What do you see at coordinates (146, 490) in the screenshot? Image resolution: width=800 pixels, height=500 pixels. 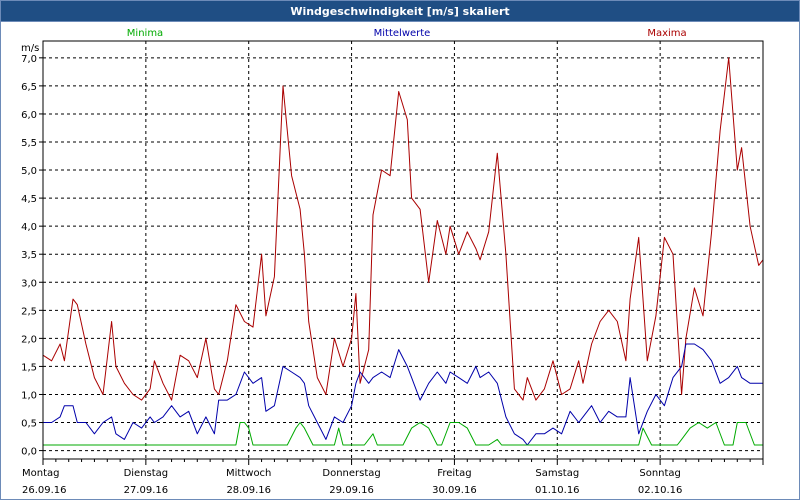 I see `x-tick-label-date: 27.09.16` at bounding box center [146, 490].